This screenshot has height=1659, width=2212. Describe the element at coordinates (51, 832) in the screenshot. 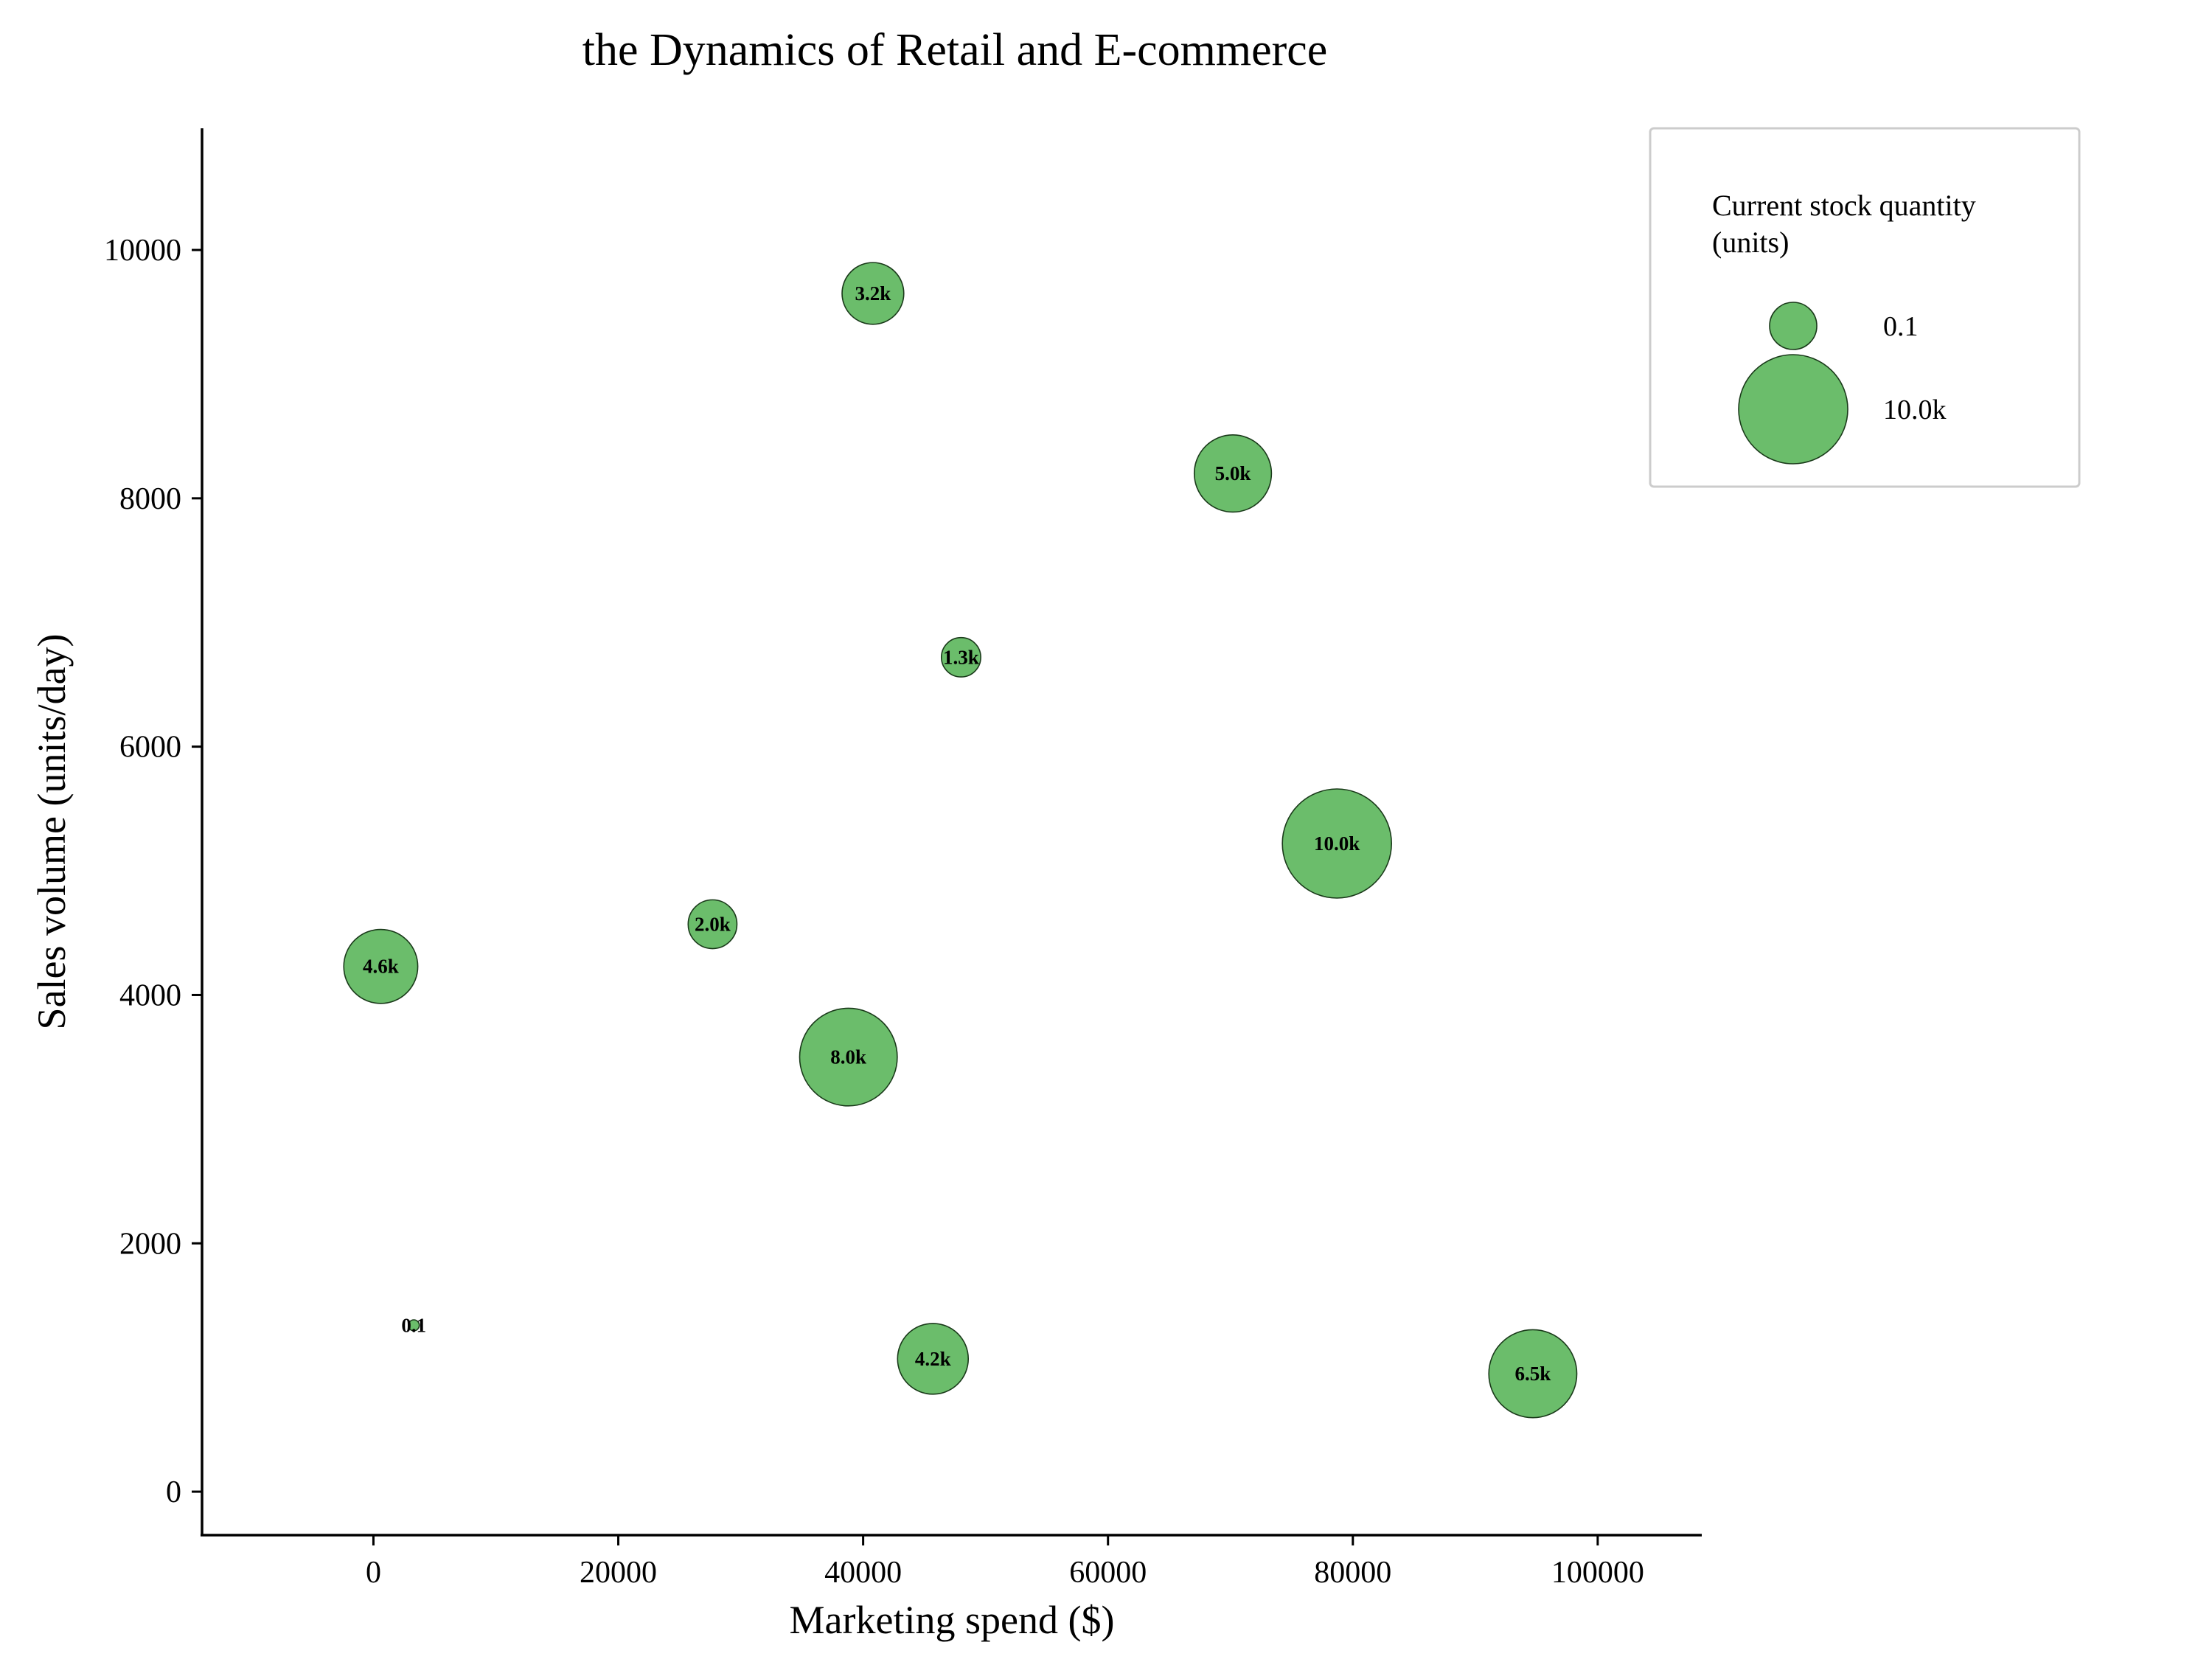

I see `y-axis-label: Sales volume (units/day)` at that location.